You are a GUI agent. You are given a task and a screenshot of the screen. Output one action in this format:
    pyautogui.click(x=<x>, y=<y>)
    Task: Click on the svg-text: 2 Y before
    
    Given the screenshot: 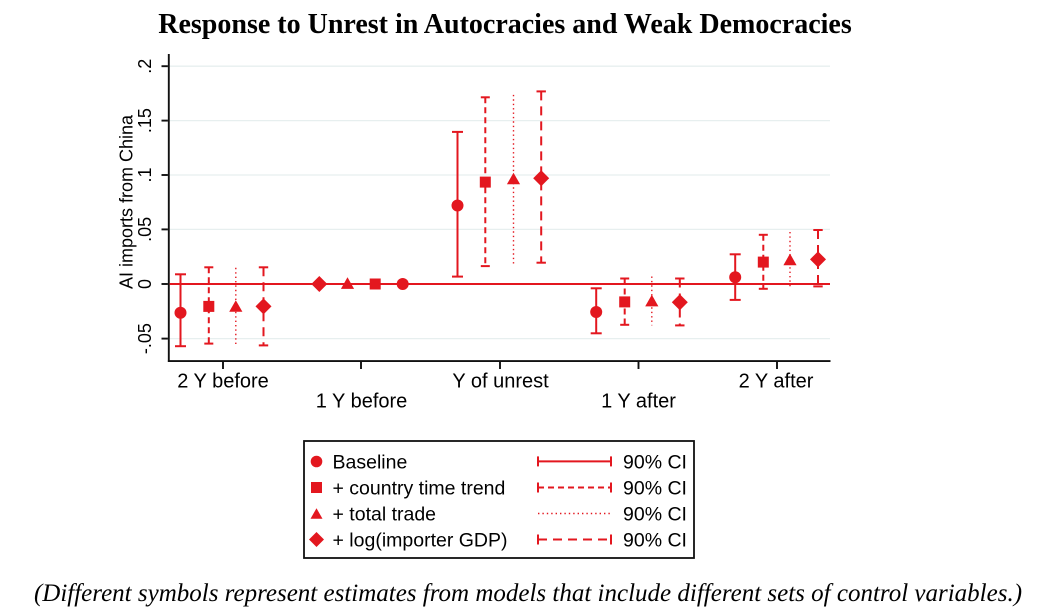 What is the action you would take?
    pyautogui.click(x=223, y=382)
    